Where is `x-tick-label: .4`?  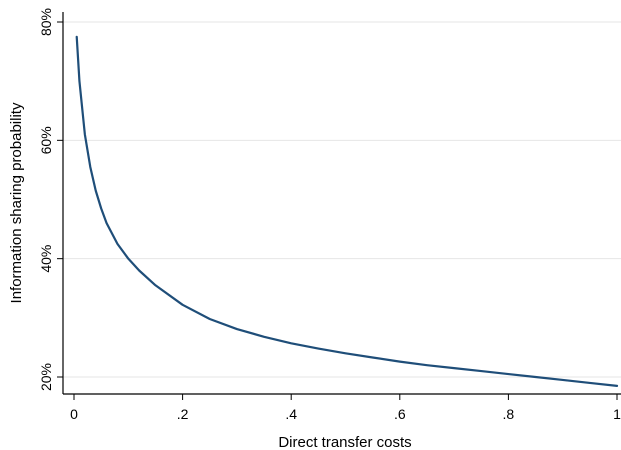
x-tick-label: .4 is located at coordinates (291, 414).